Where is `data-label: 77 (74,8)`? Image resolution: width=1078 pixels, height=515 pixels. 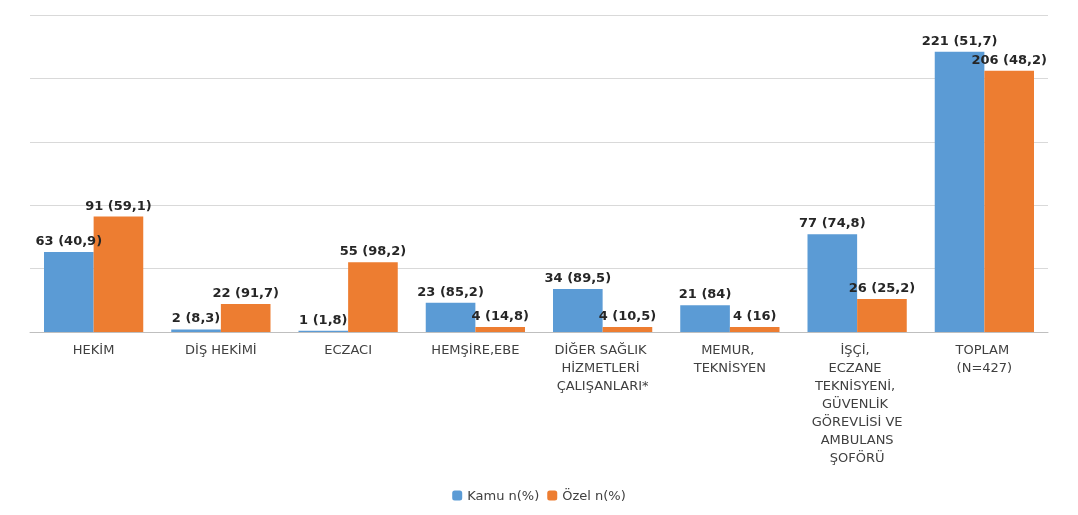 data-label: 77 (74,8) is located at coordinates (832, 223).